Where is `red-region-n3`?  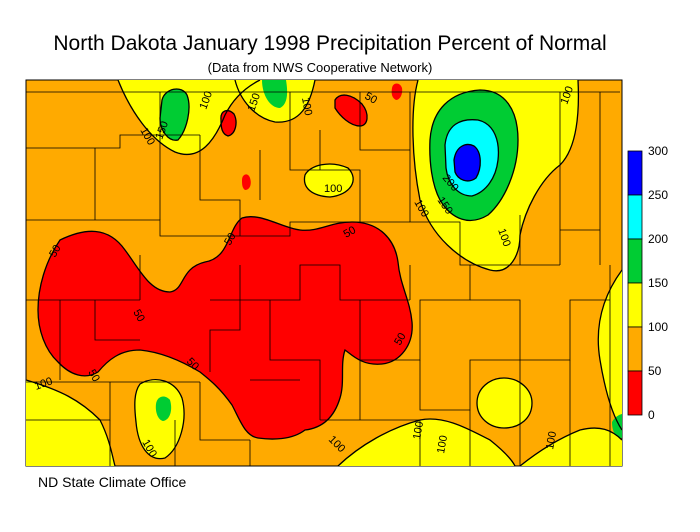
red-region-n3 is located at coordinates (351, 110).